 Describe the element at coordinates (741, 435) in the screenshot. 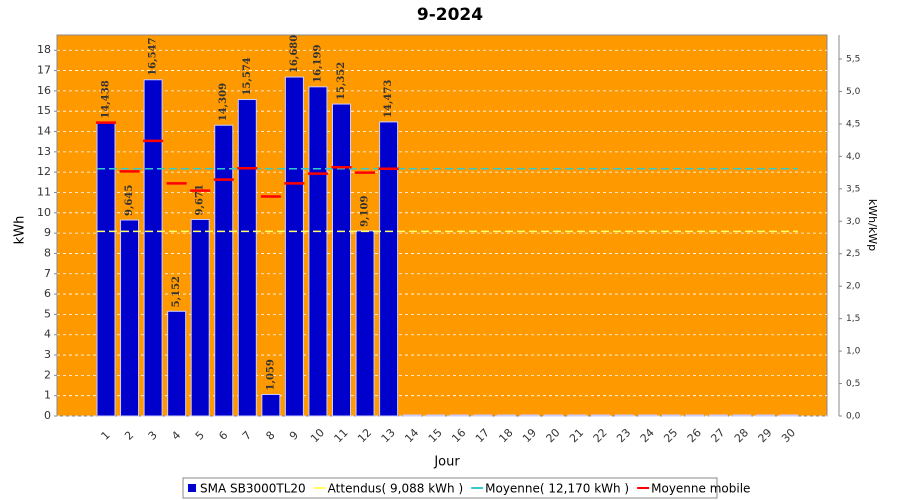

I see `x-tick-label: 28` at that location.